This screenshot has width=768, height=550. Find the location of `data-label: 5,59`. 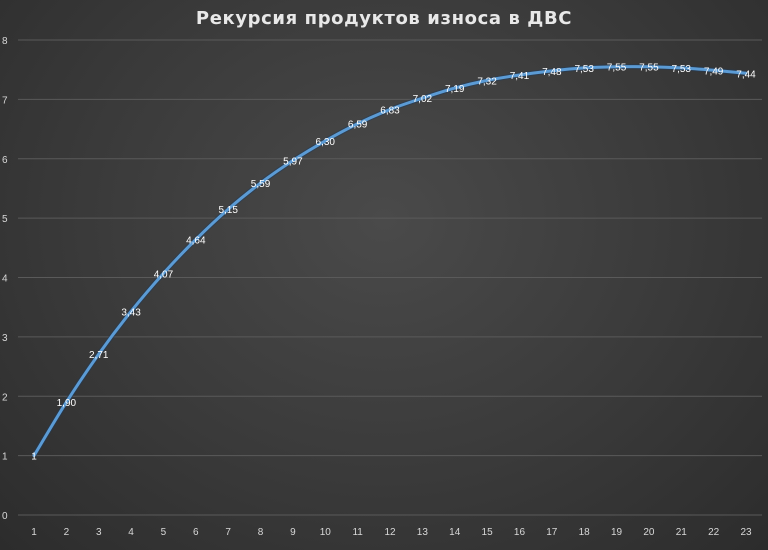

data-label: 5,59 is located at coordinates (261, 184).